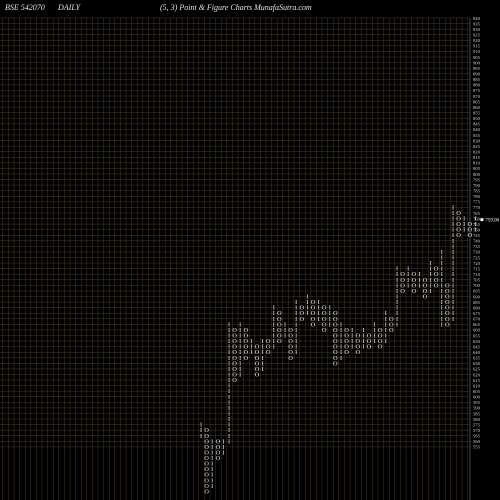 The height and width of the screenshot is (500, 500). What do you see at coordinates (477, 163) in the screenshot?
I see `price-tick-label: 810` at bounding box center [477, 163].